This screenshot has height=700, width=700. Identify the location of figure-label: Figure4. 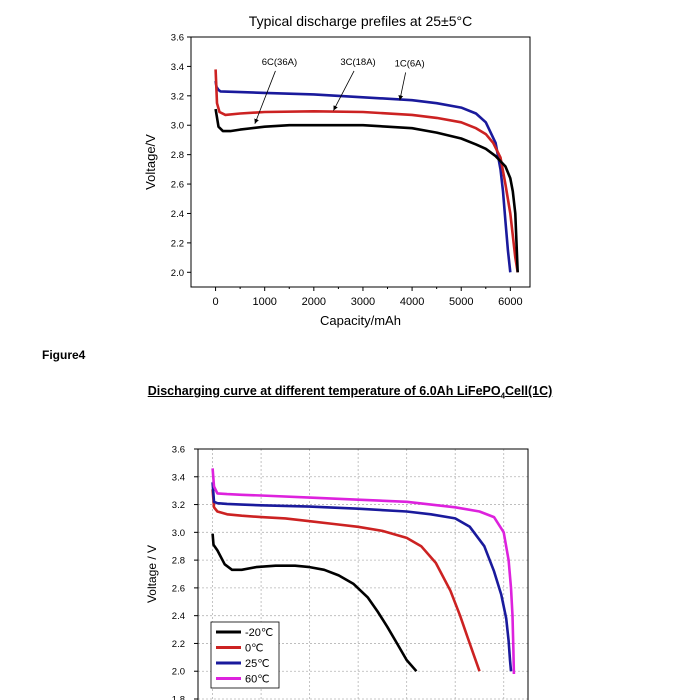
(64, 355).